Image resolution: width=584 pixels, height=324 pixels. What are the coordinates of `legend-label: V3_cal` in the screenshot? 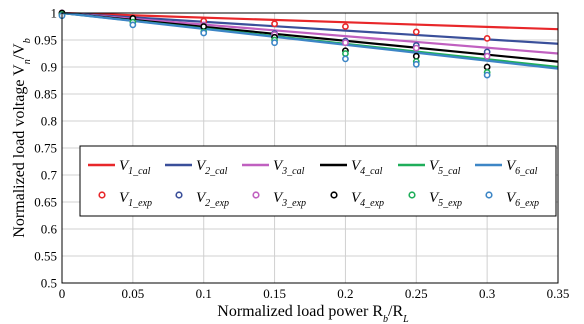 It's located at (289, 167).